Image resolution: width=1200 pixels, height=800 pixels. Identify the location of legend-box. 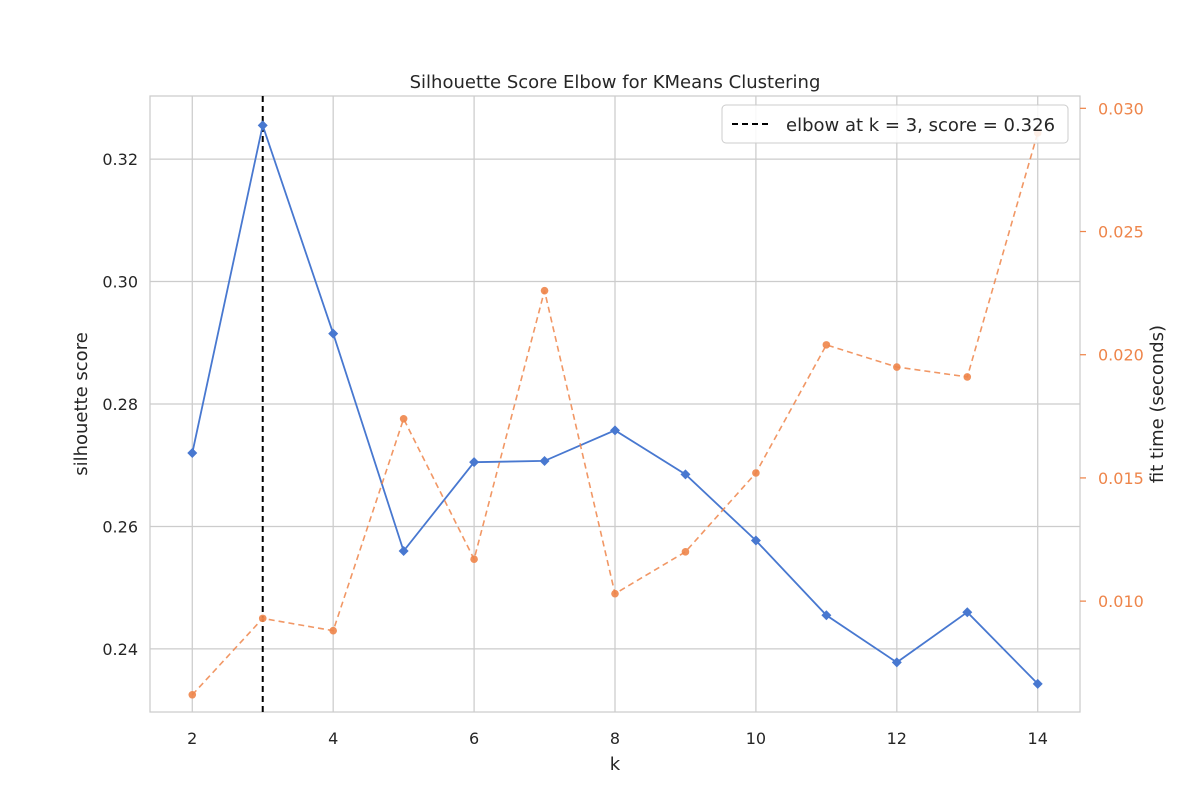
(895, 124).